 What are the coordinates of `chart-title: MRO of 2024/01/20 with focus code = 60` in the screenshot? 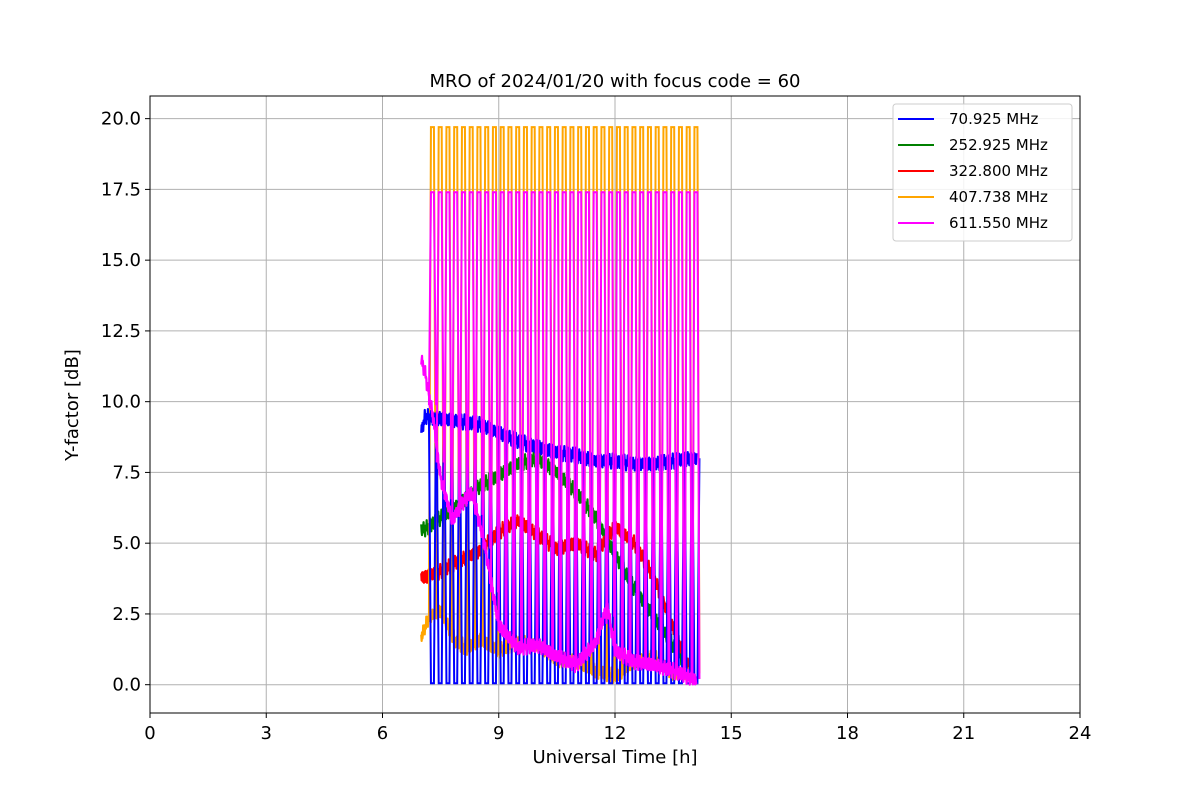 It's located at (615, 81).